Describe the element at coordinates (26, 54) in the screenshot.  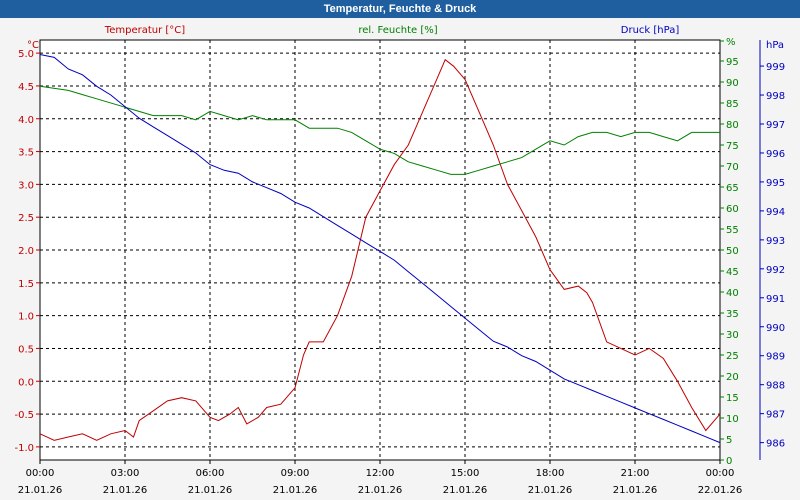
I see `temperature-tick-label: 5.0` at that location.